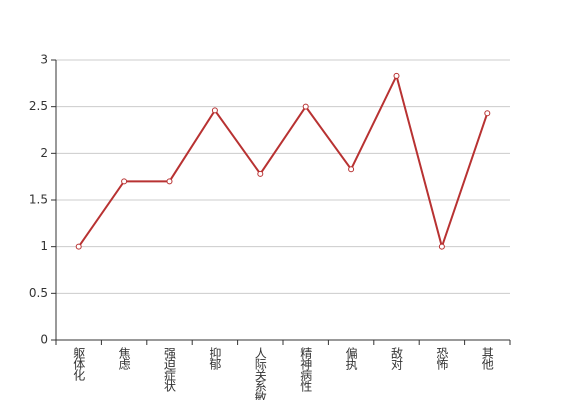 The width and height of the screenshot is (567, 400). Describe the element at coordinates (124, 358) in the screenshot. I see `x-tick-label: 焦虑` at that location.